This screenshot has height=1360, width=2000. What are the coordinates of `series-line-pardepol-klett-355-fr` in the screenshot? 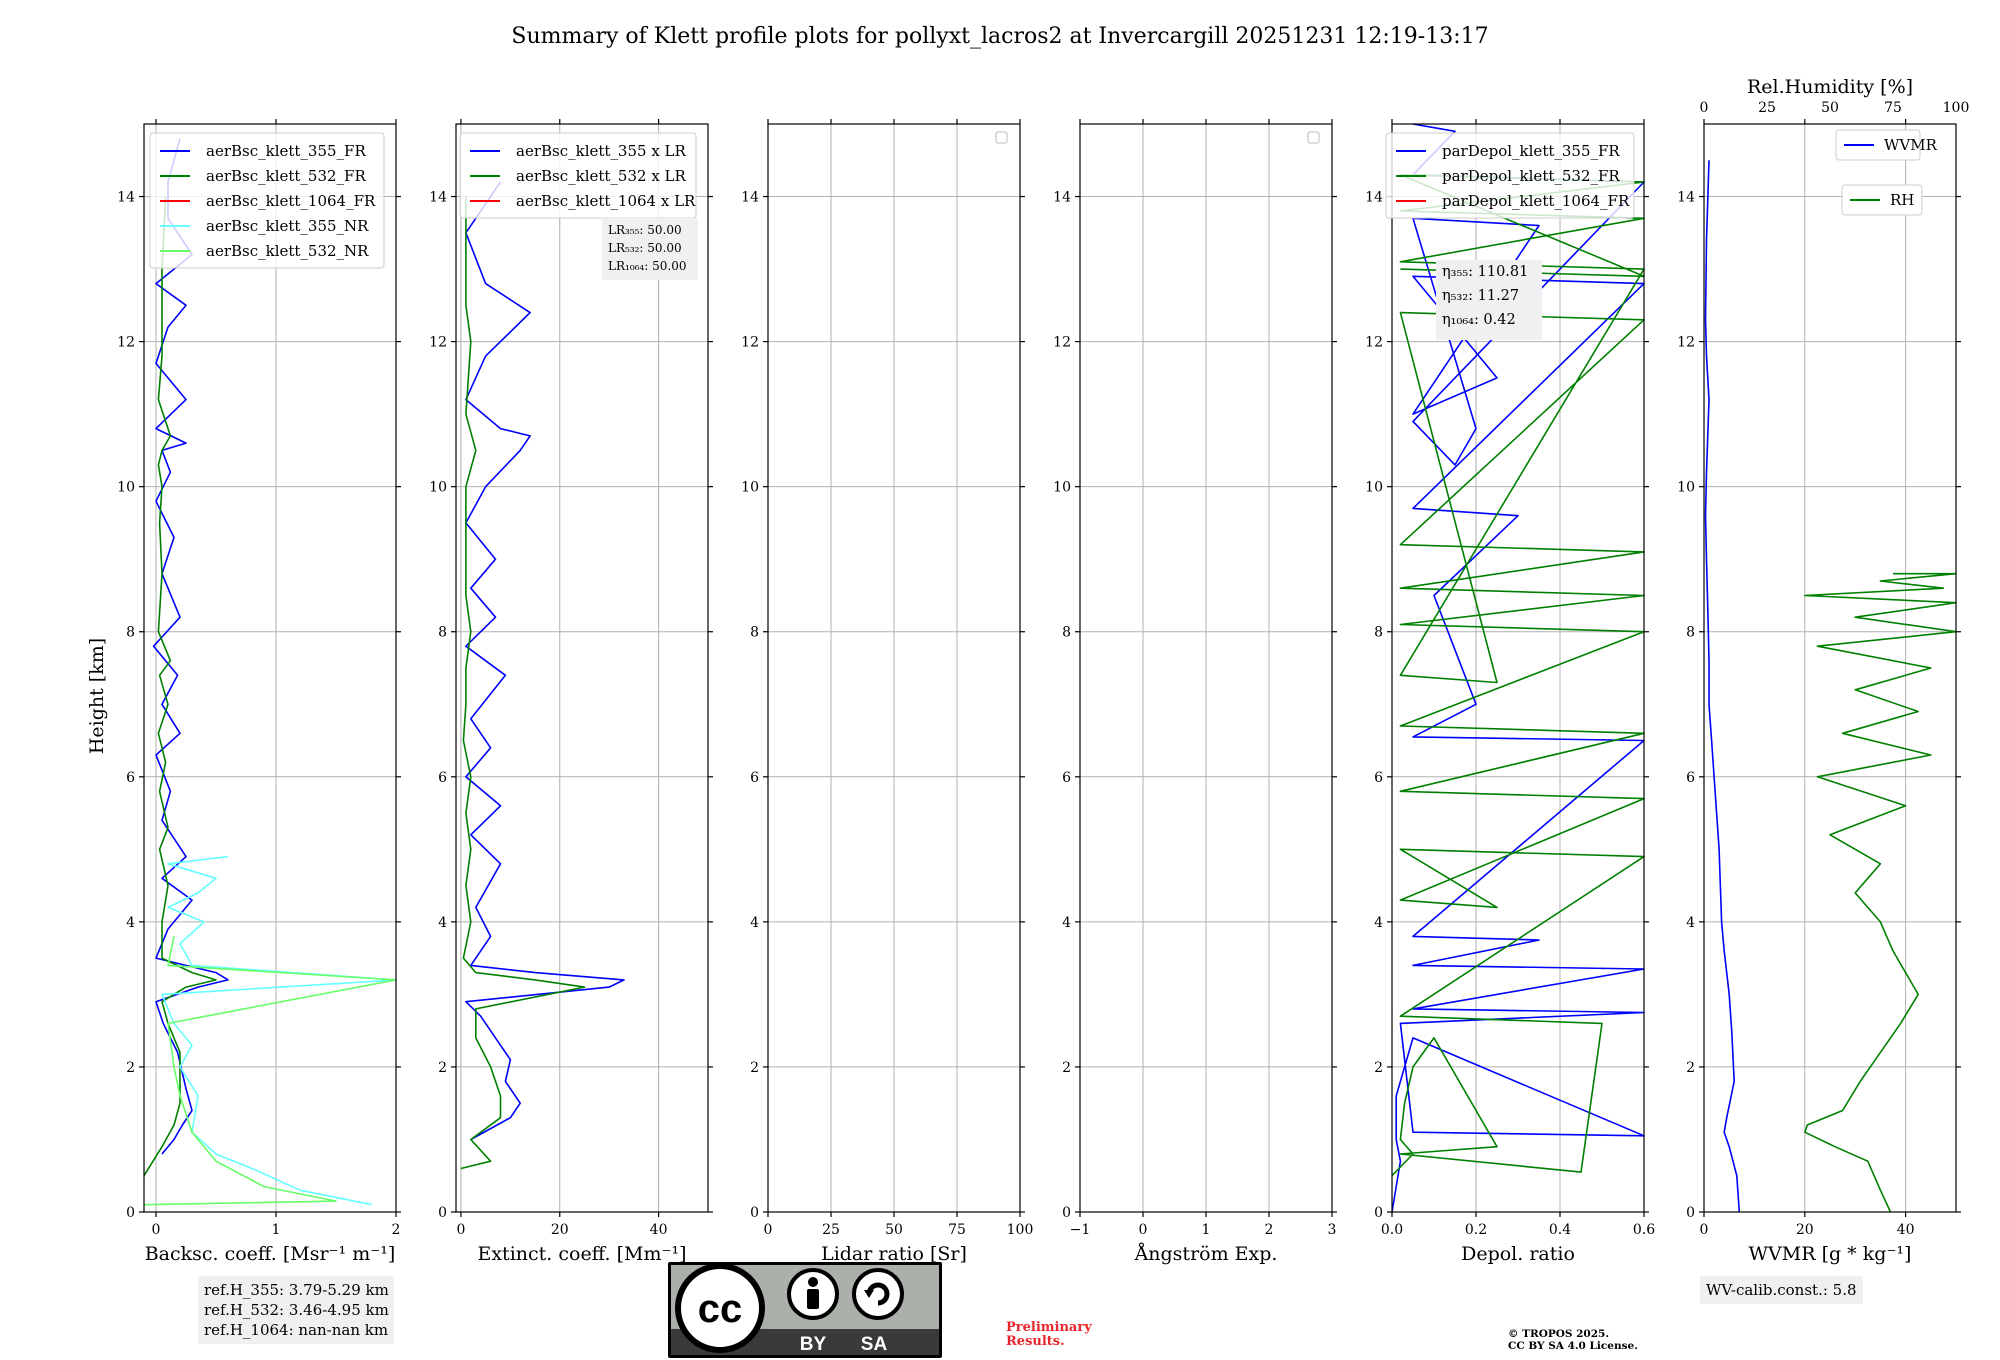 It's located at (1518, 668).